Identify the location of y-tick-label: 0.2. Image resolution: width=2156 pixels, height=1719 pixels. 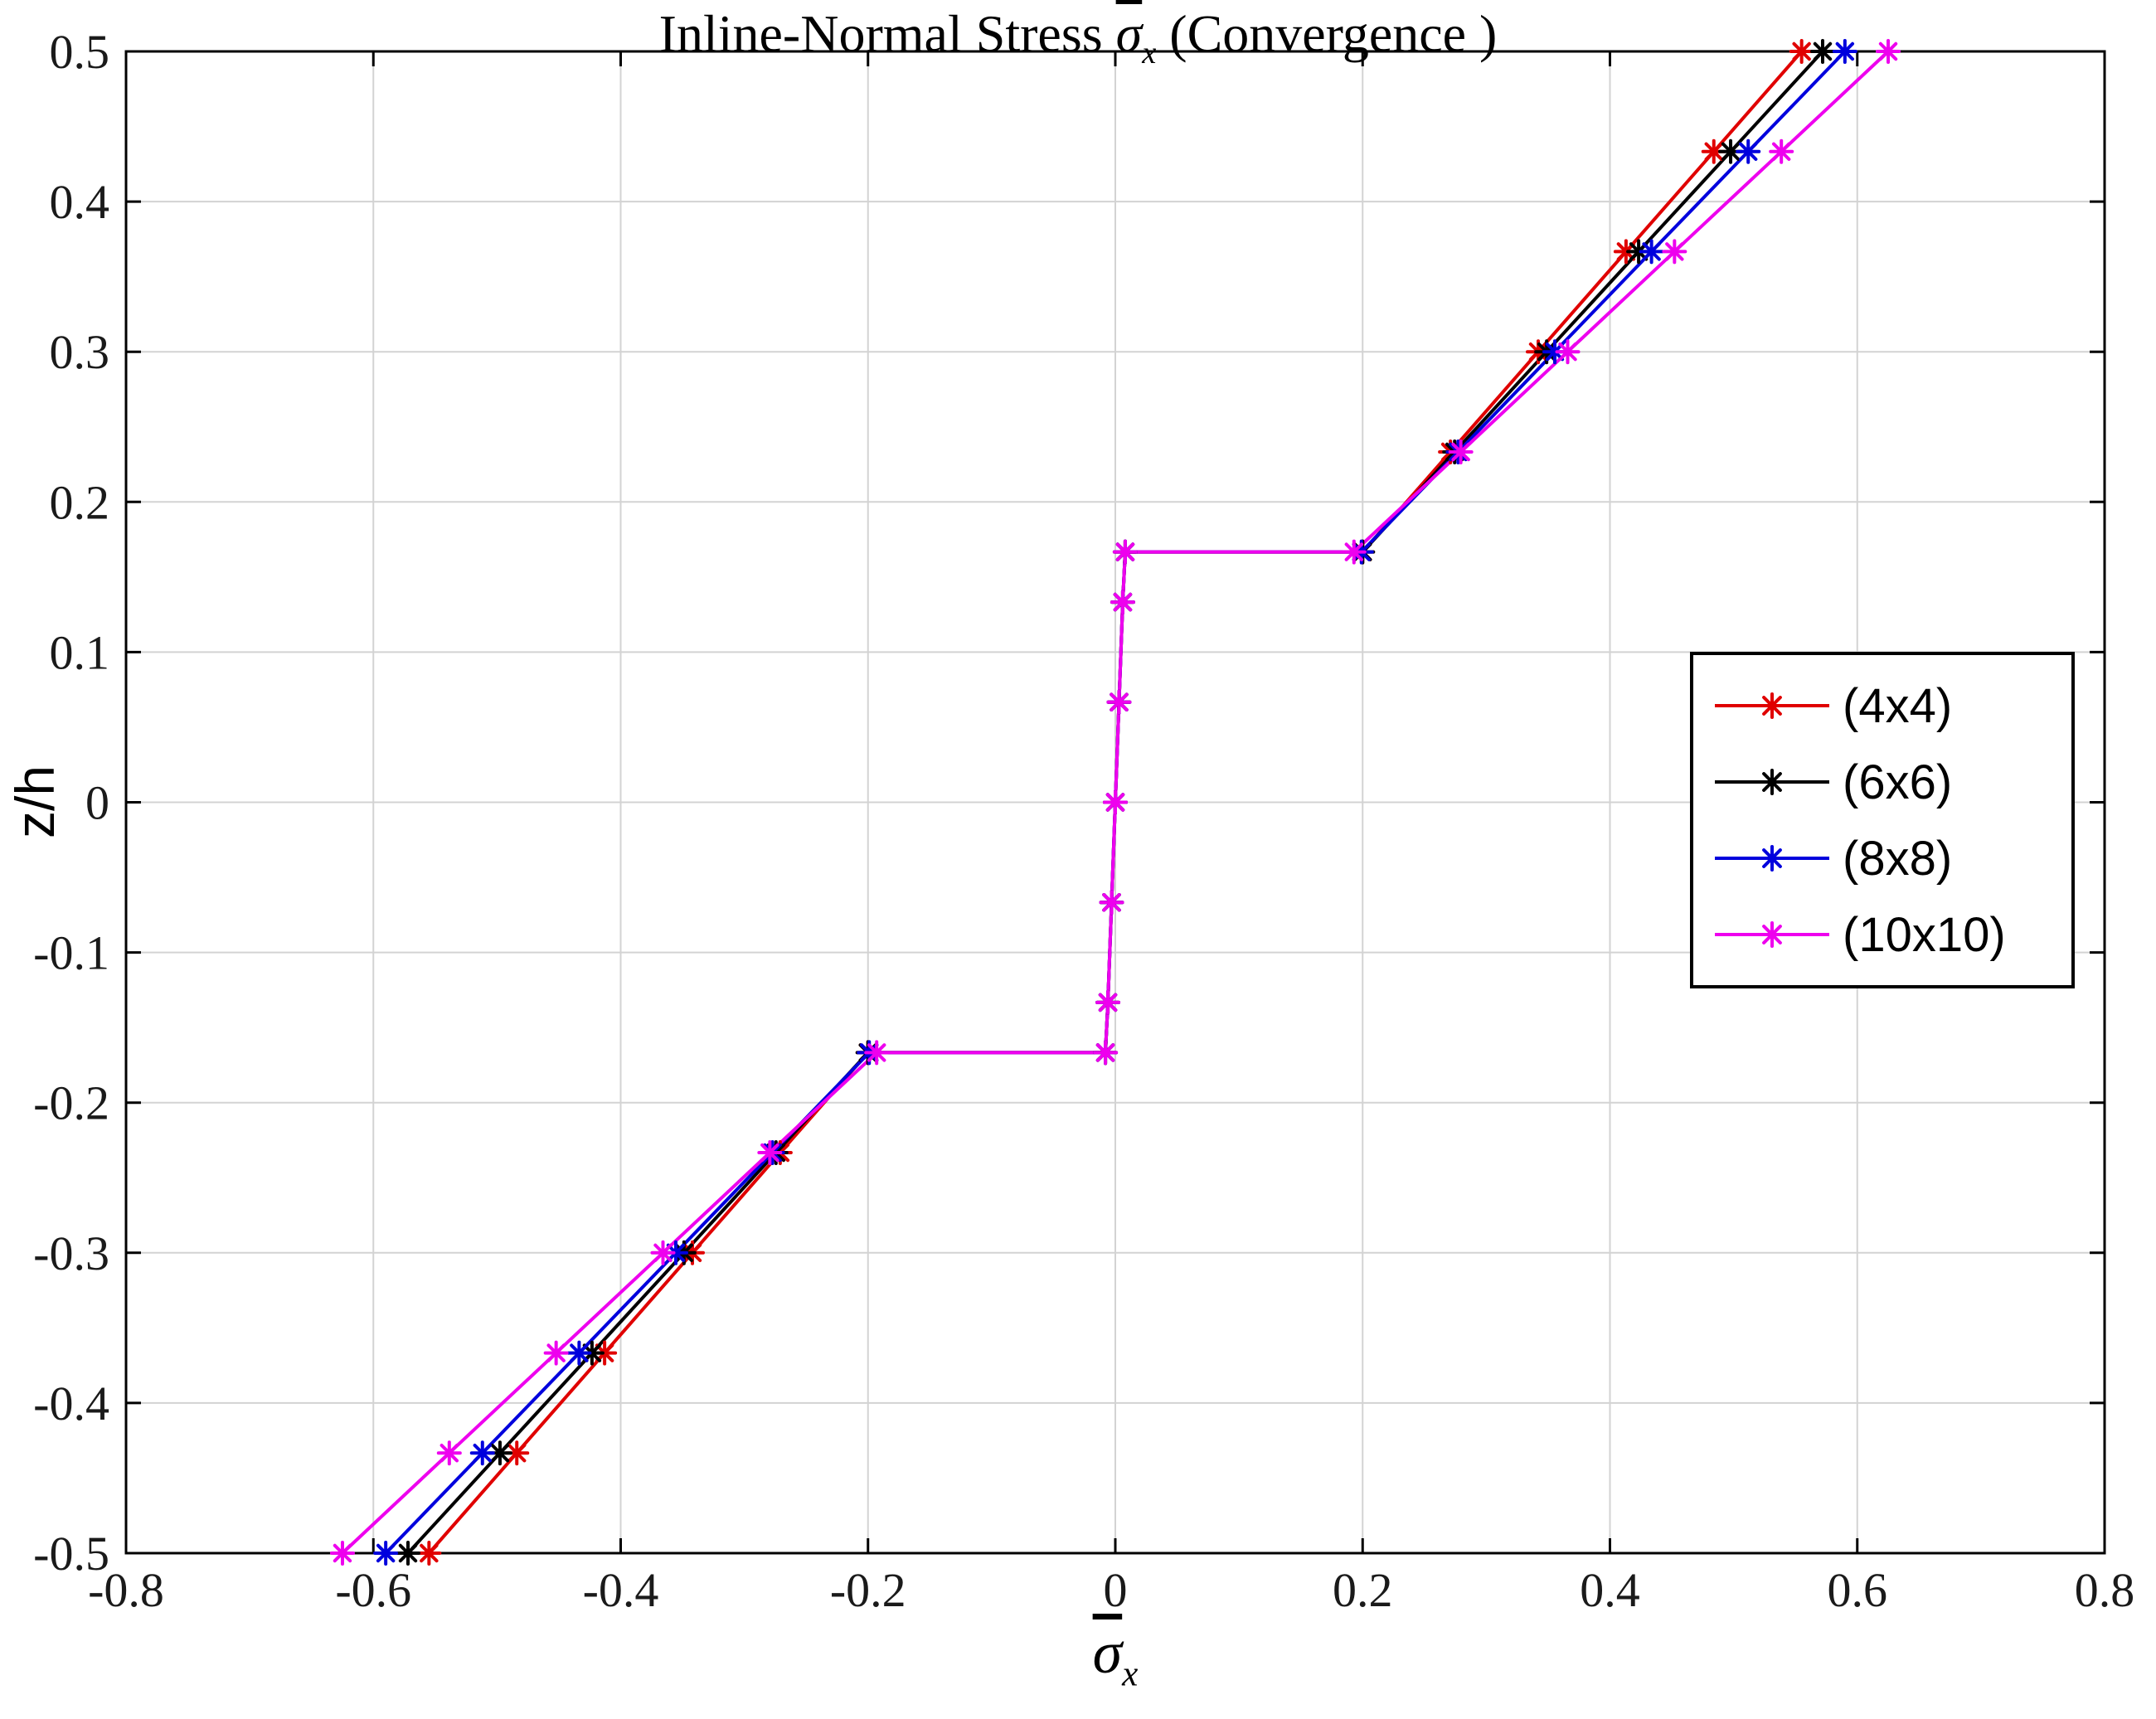
(80, 502).